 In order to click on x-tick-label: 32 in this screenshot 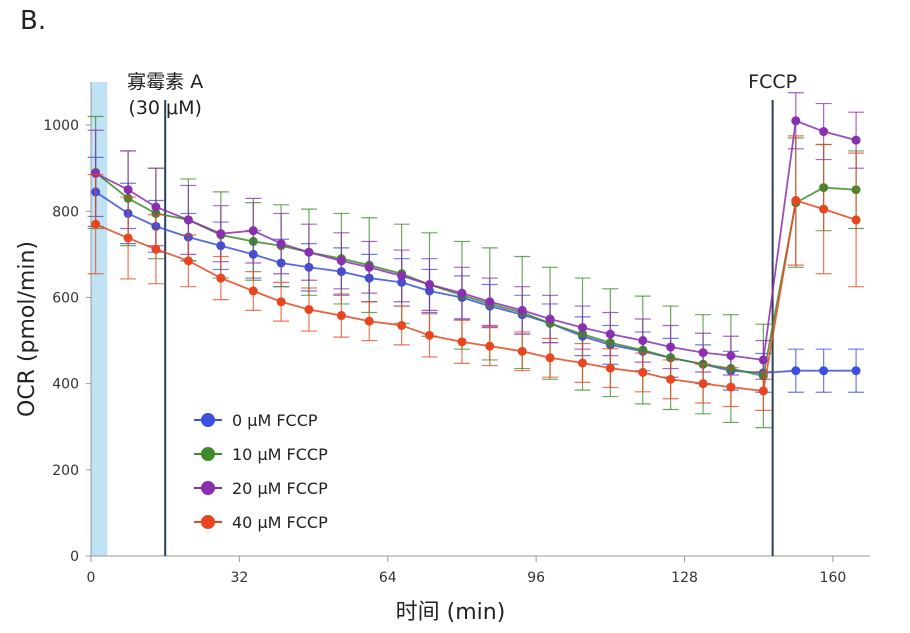, I will do `click(239, 578)`.